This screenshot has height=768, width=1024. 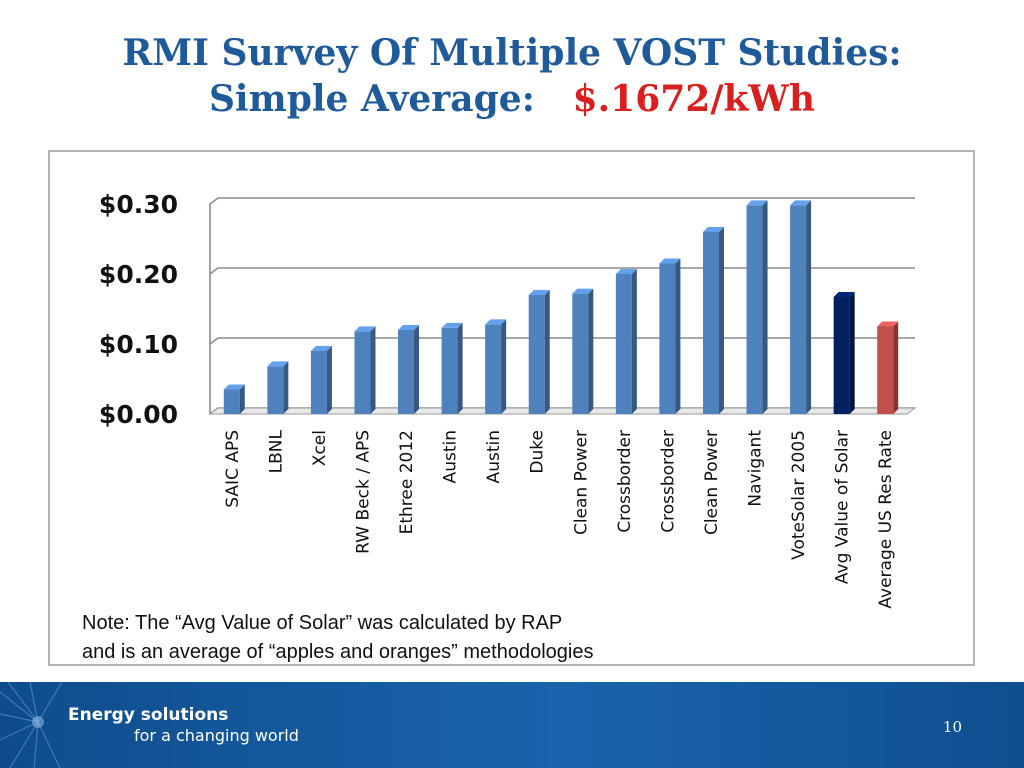 What do you see at coordinates (952, 727) in the screenshot?
I see `page-number: 10` at bounding box center [952, 727].